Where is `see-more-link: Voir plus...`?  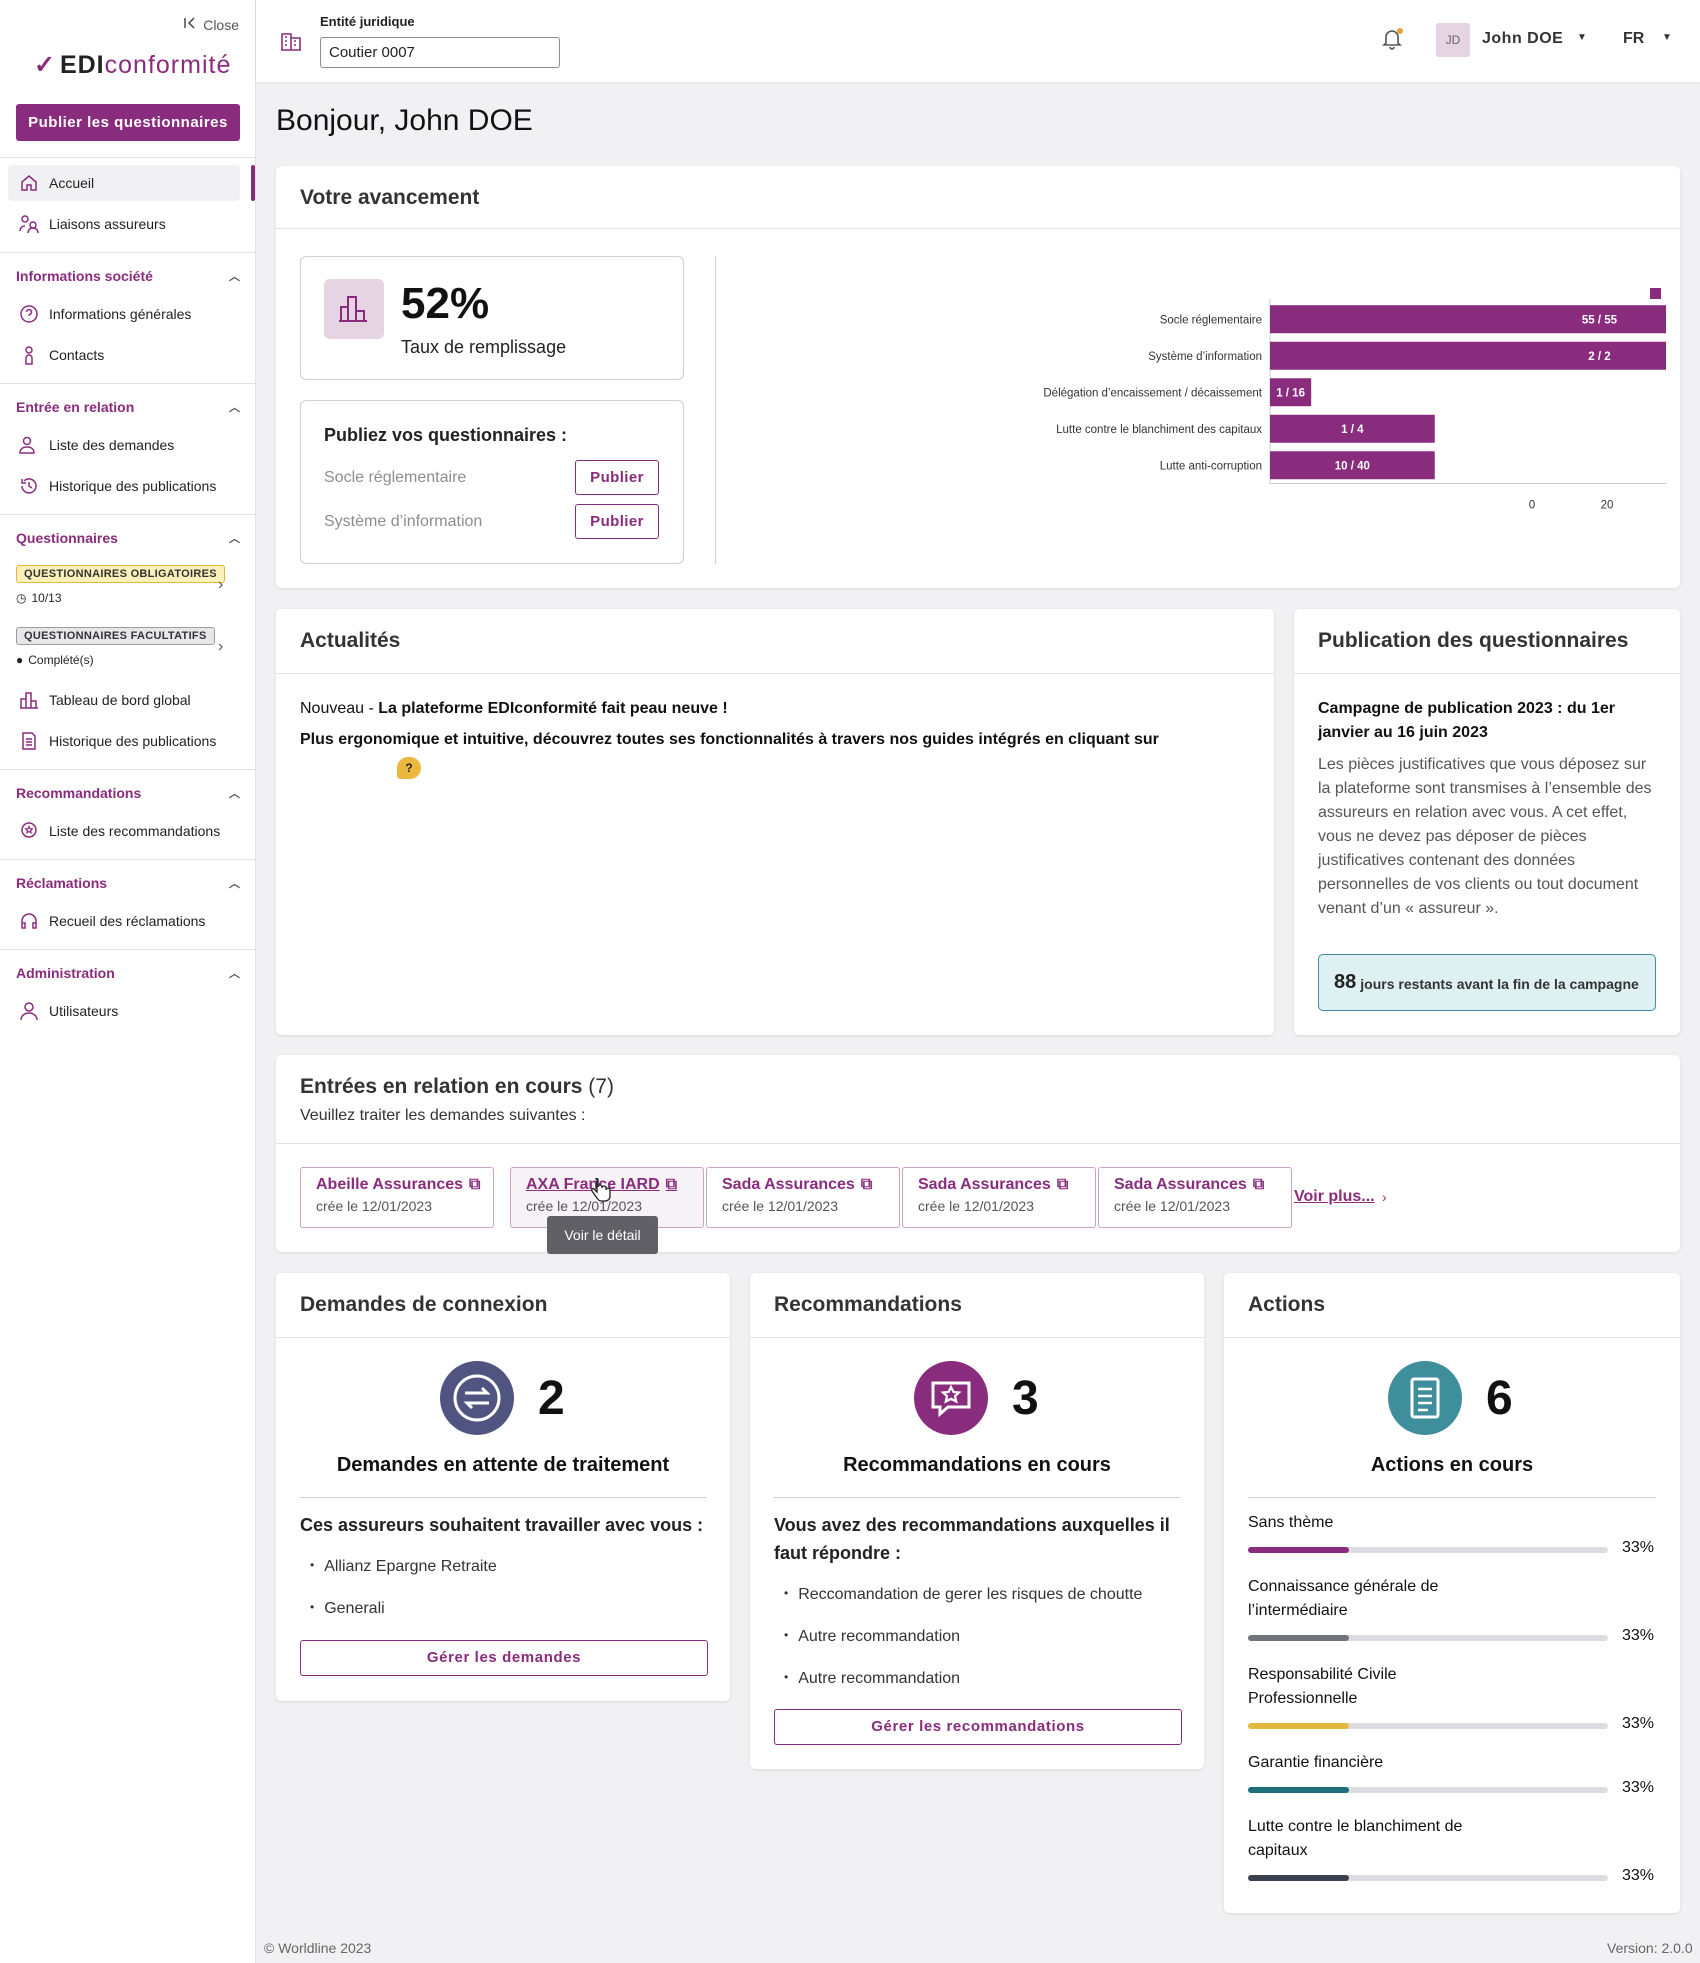 see-more-link: Voir plus... is located at coordinates (1334, 1196).